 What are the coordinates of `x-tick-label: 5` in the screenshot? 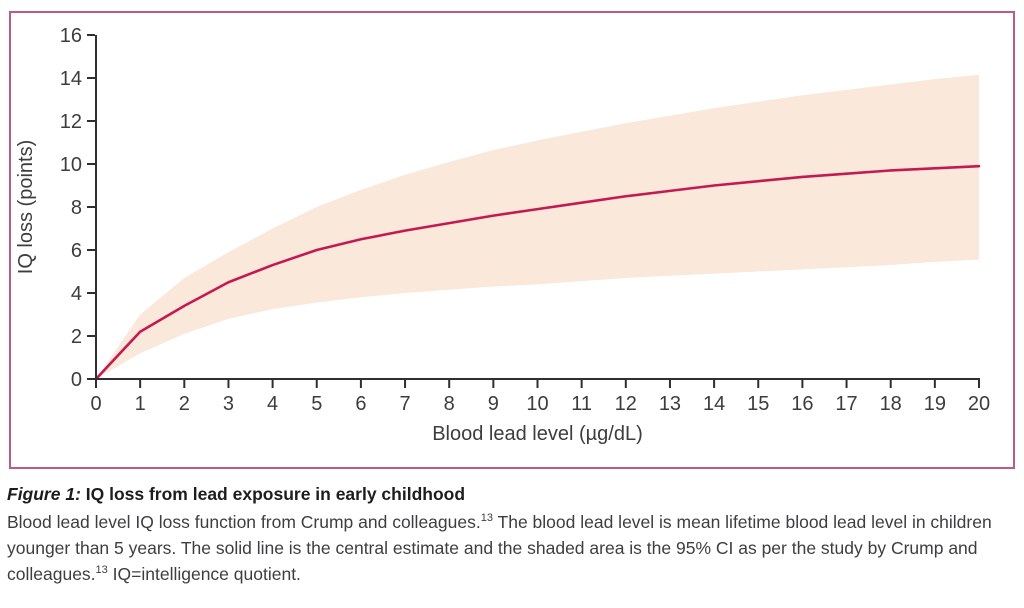 It's located at (316, 404).